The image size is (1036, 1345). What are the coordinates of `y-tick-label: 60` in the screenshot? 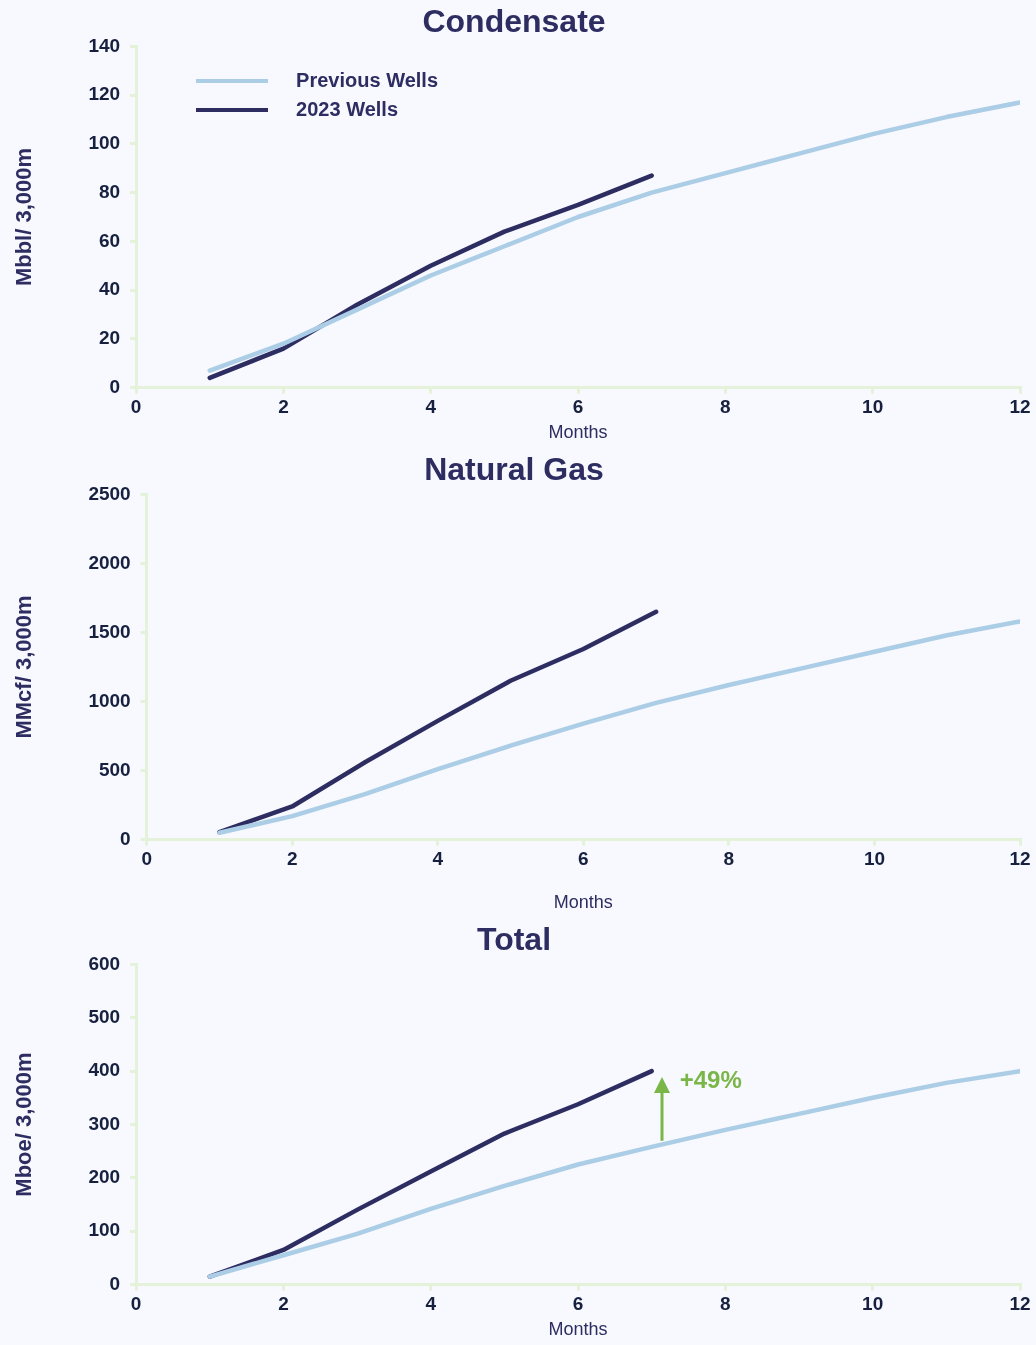 It's located at (109, 240).